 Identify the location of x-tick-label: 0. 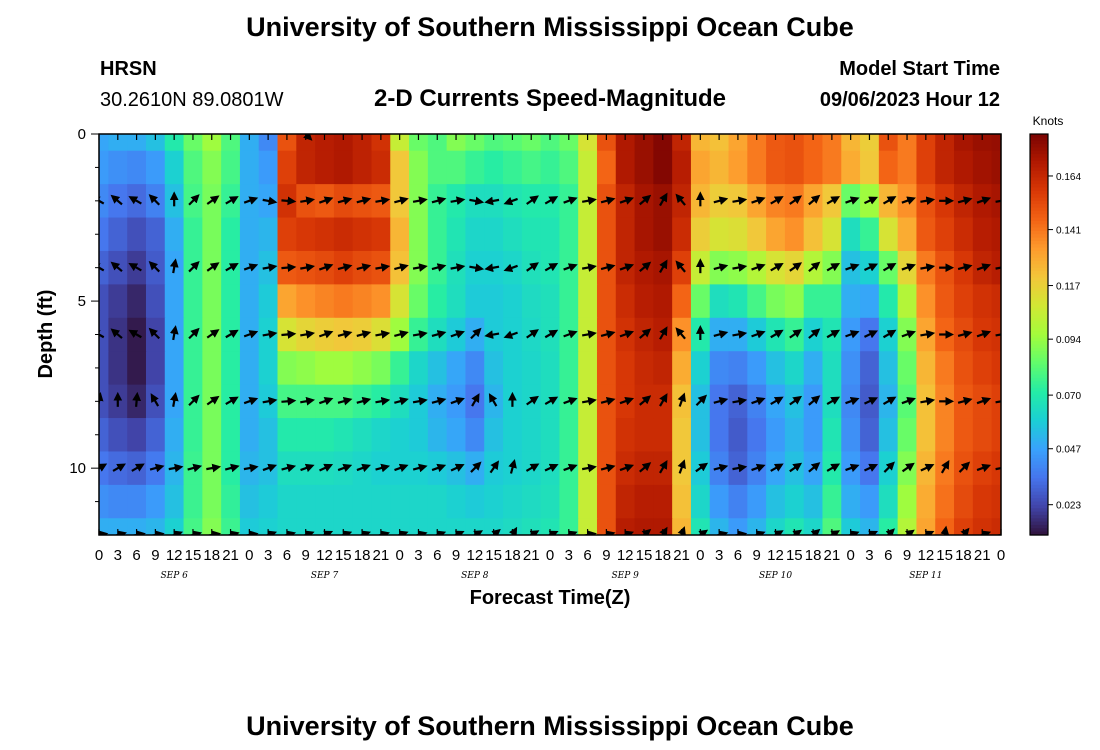
(1001, 555).